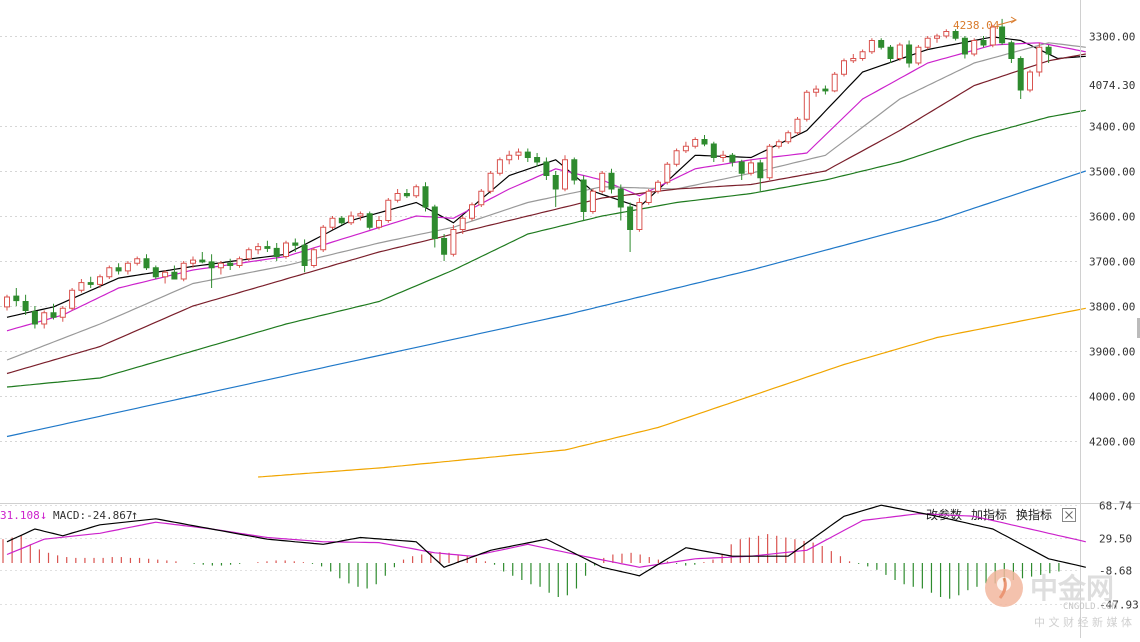 The height and width of the screenshot is (642, 1140). What do you see at coordinates (989, 514) in the screenshot?
I see `add-indicator-button: 加指标` at bounding box center [989, 514].